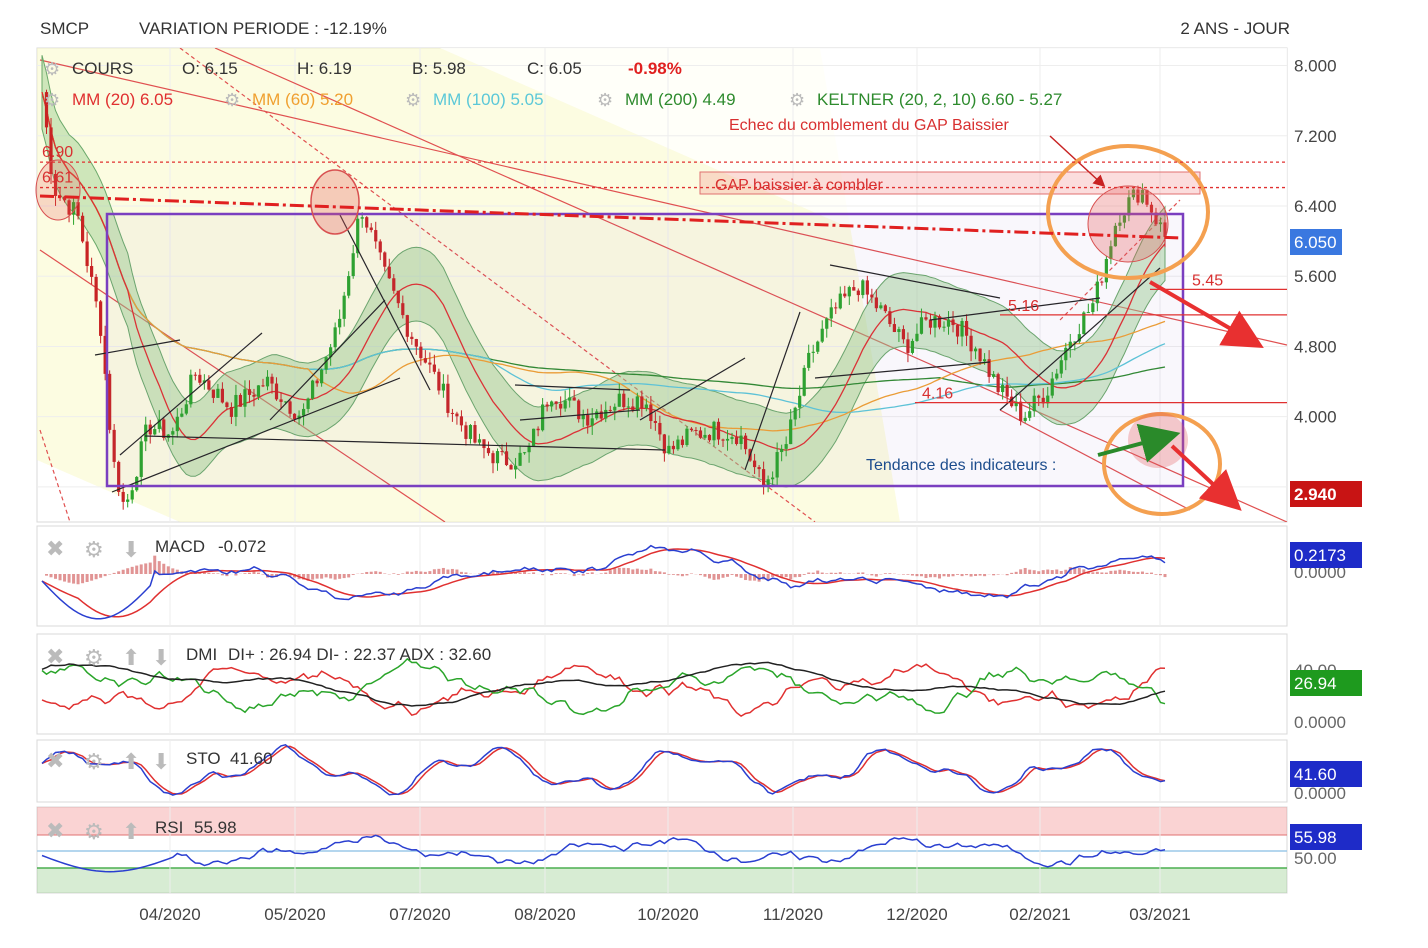 The height and width of the screenshot is (948, 1428). What do you see at coordinates (131, 549) in the screenshot?
I see `macd-down-icon: ⬇` at bounding box center [131, 549].